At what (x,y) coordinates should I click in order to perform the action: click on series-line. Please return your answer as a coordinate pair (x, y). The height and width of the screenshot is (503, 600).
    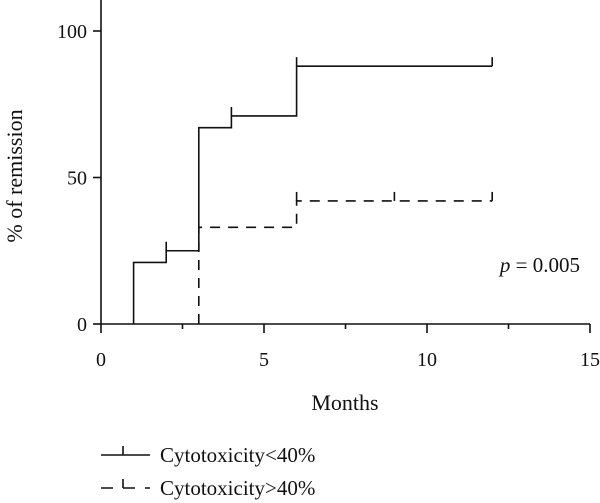
    Looking at the image, I should click on (345, 262).